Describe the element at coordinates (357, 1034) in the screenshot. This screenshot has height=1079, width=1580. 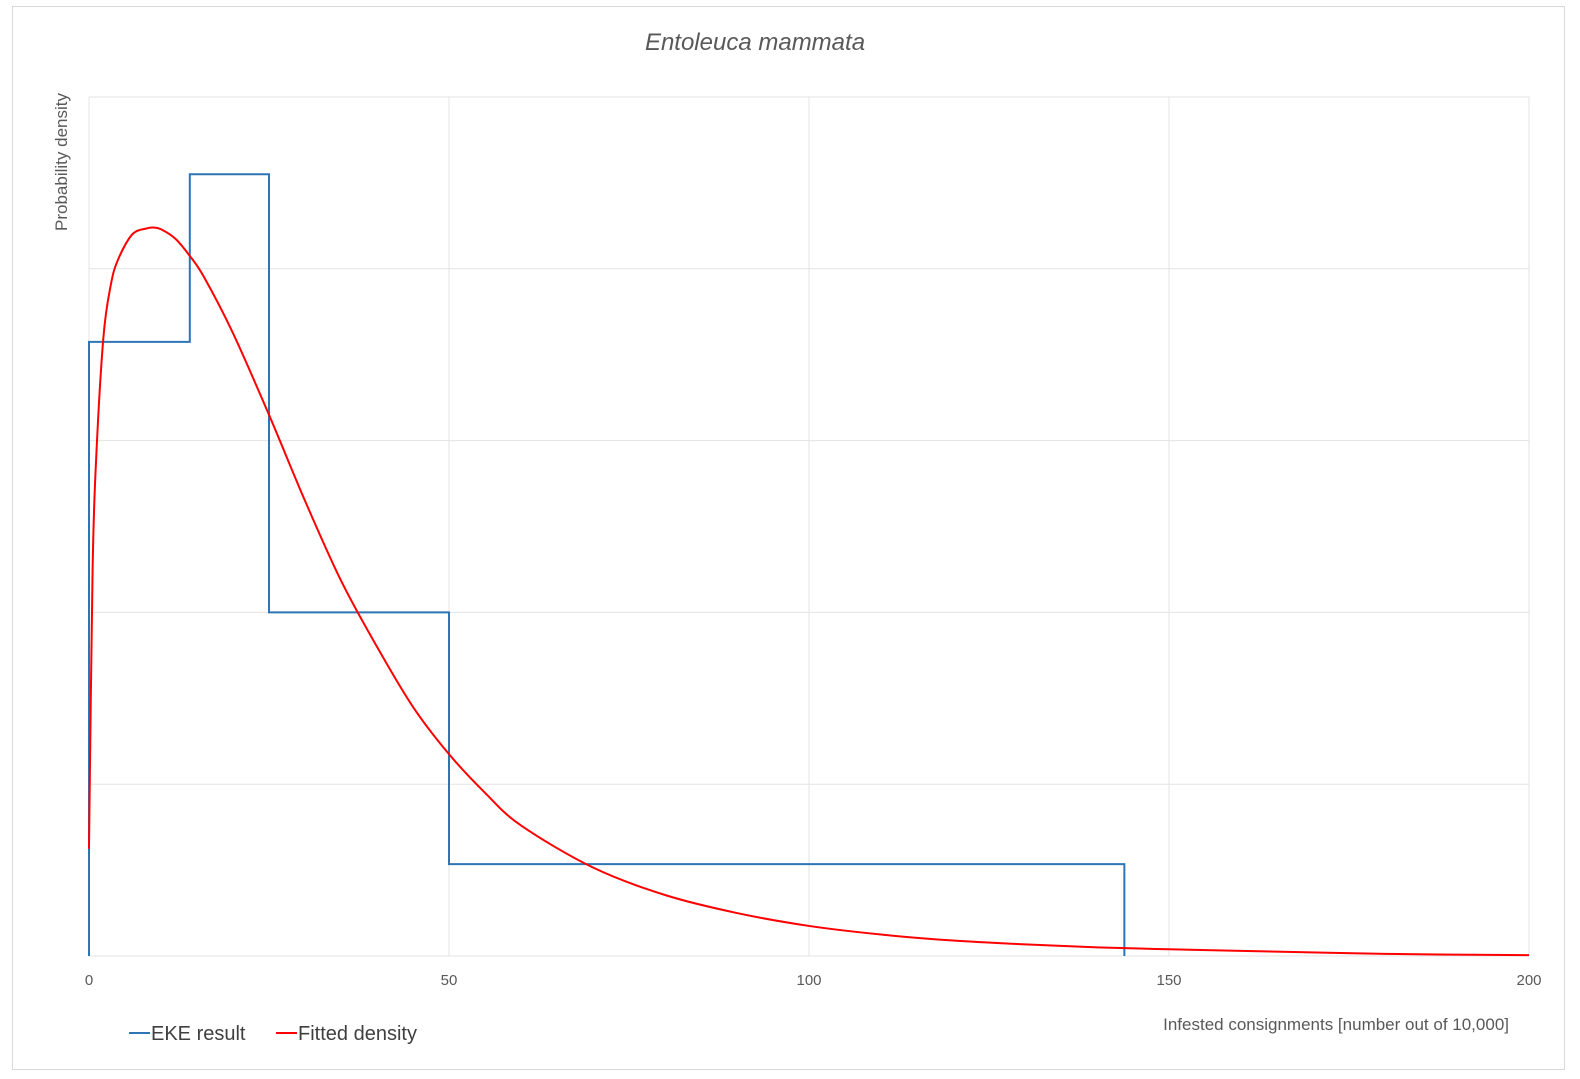
I see `legend-fitted-label: Fitted density` at that location.